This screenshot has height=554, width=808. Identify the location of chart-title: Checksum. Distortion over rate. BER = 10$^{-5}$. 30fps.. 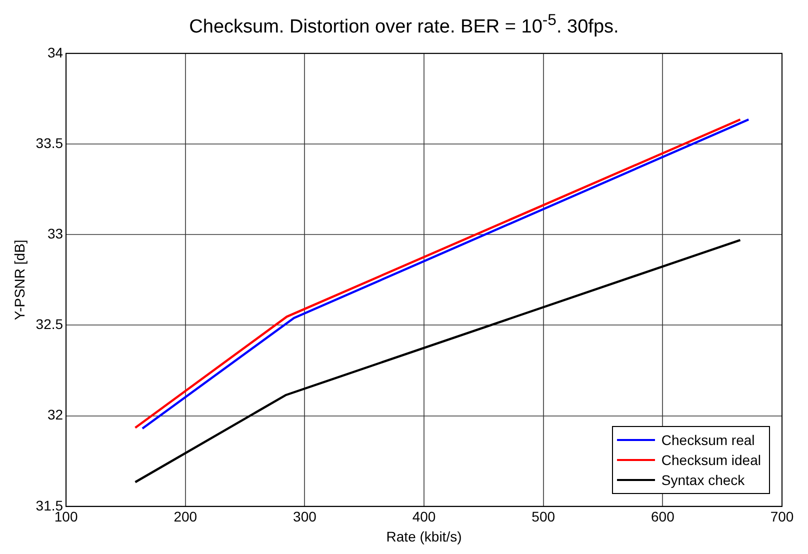
(404, 25).